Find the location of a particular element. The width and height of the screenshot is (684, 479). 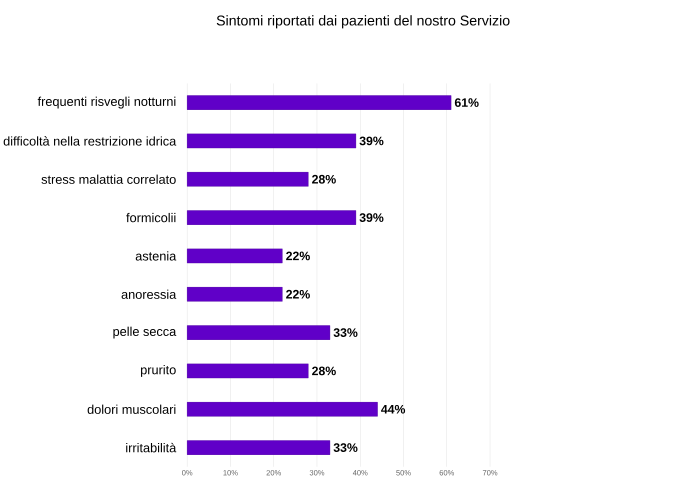

data-label: 61% is located at coordinates (466, 103).